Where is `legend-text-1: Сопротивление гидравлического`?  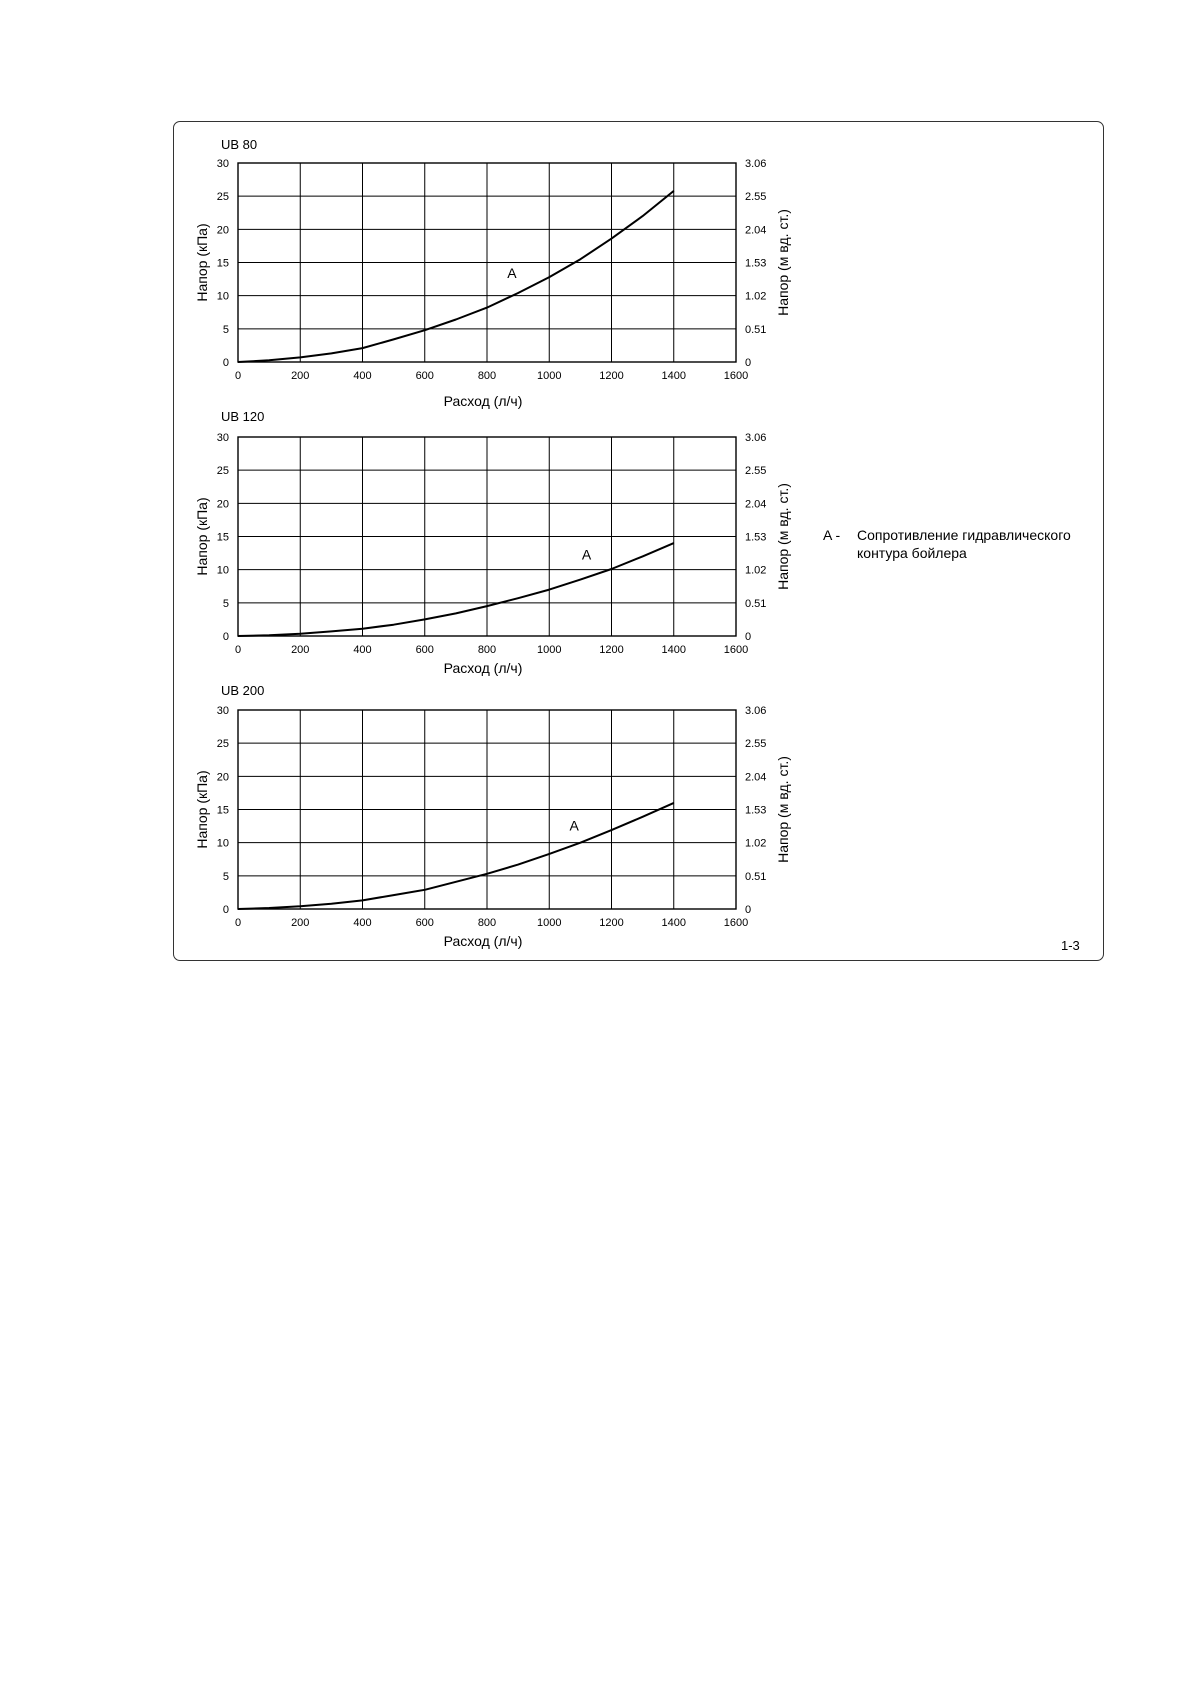
legend-text-1: Сопротивление гидравлического is located at coordinates (964, 535).